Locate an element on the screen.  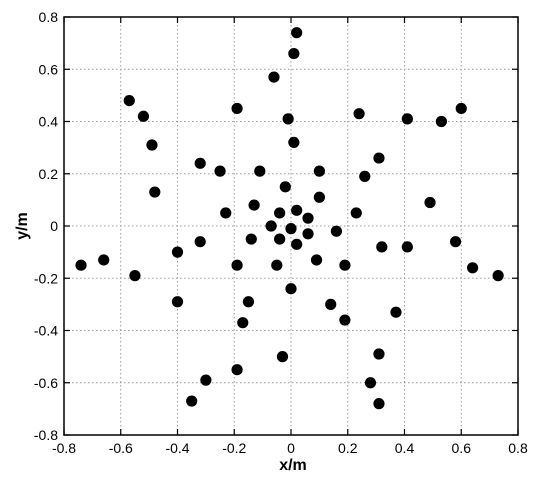
y-tick-label: 0 is located at coordinates (54, 226).